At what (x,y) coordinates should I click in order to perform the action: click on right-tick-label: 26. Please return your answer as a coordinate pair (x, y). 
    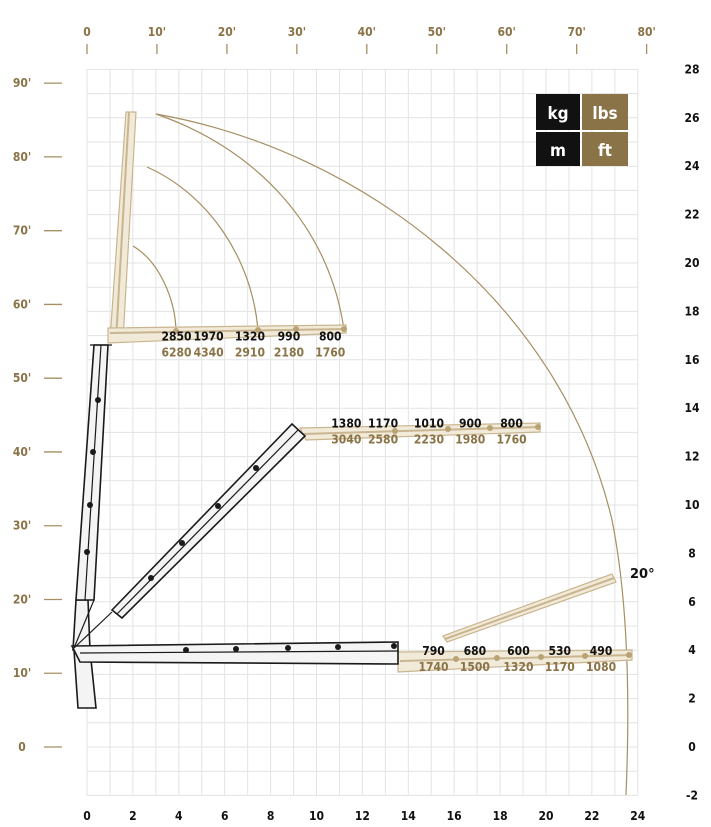
    Looking at the image, I should click on (691, 118).